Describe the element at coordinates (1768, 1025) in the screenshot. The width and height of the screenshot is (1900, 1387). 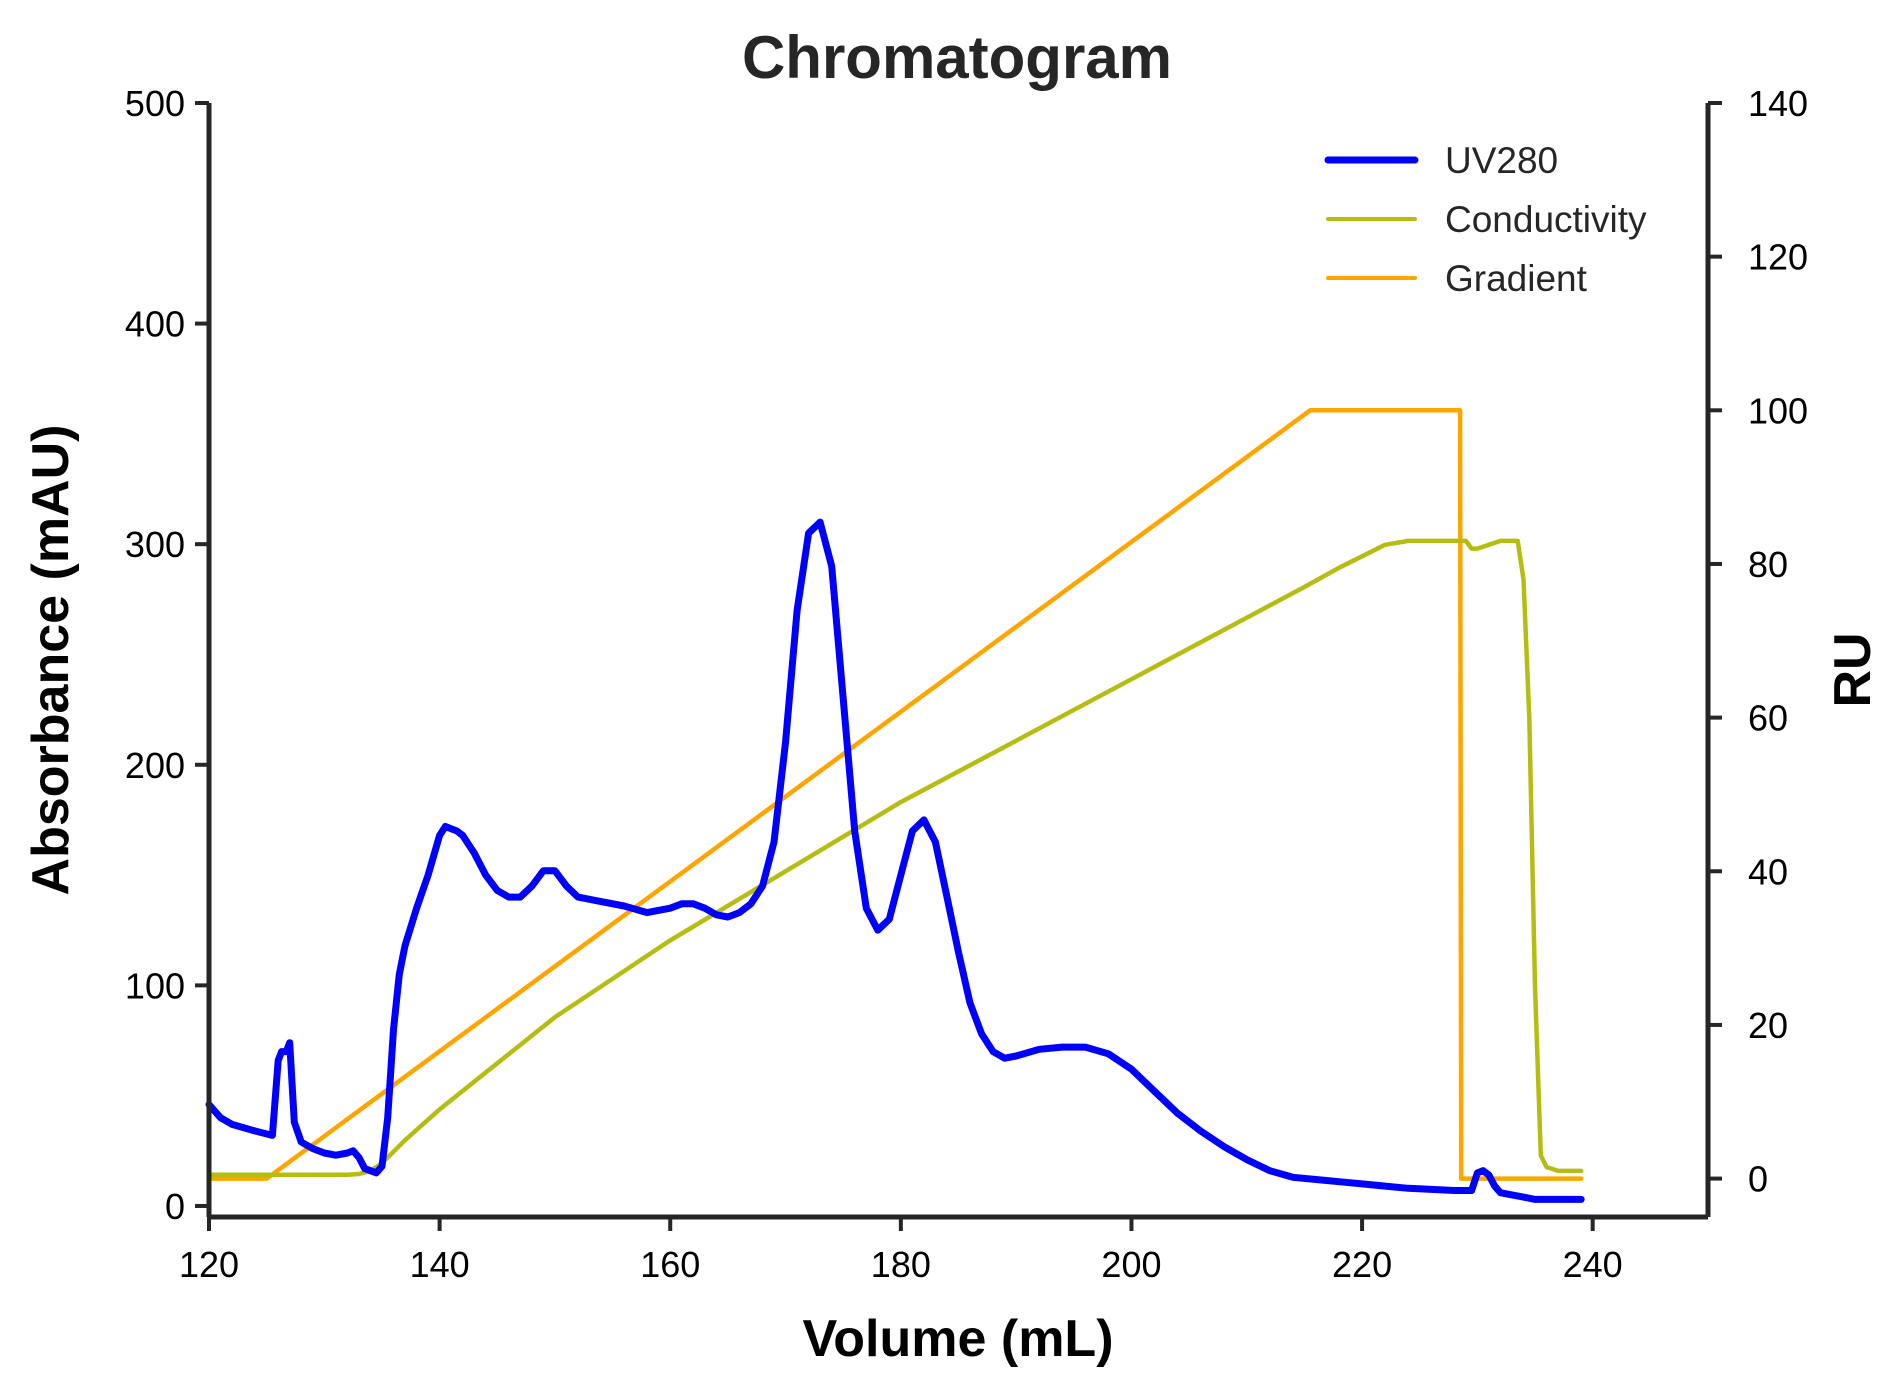
I see `y2-tick-label: 20` at that location.